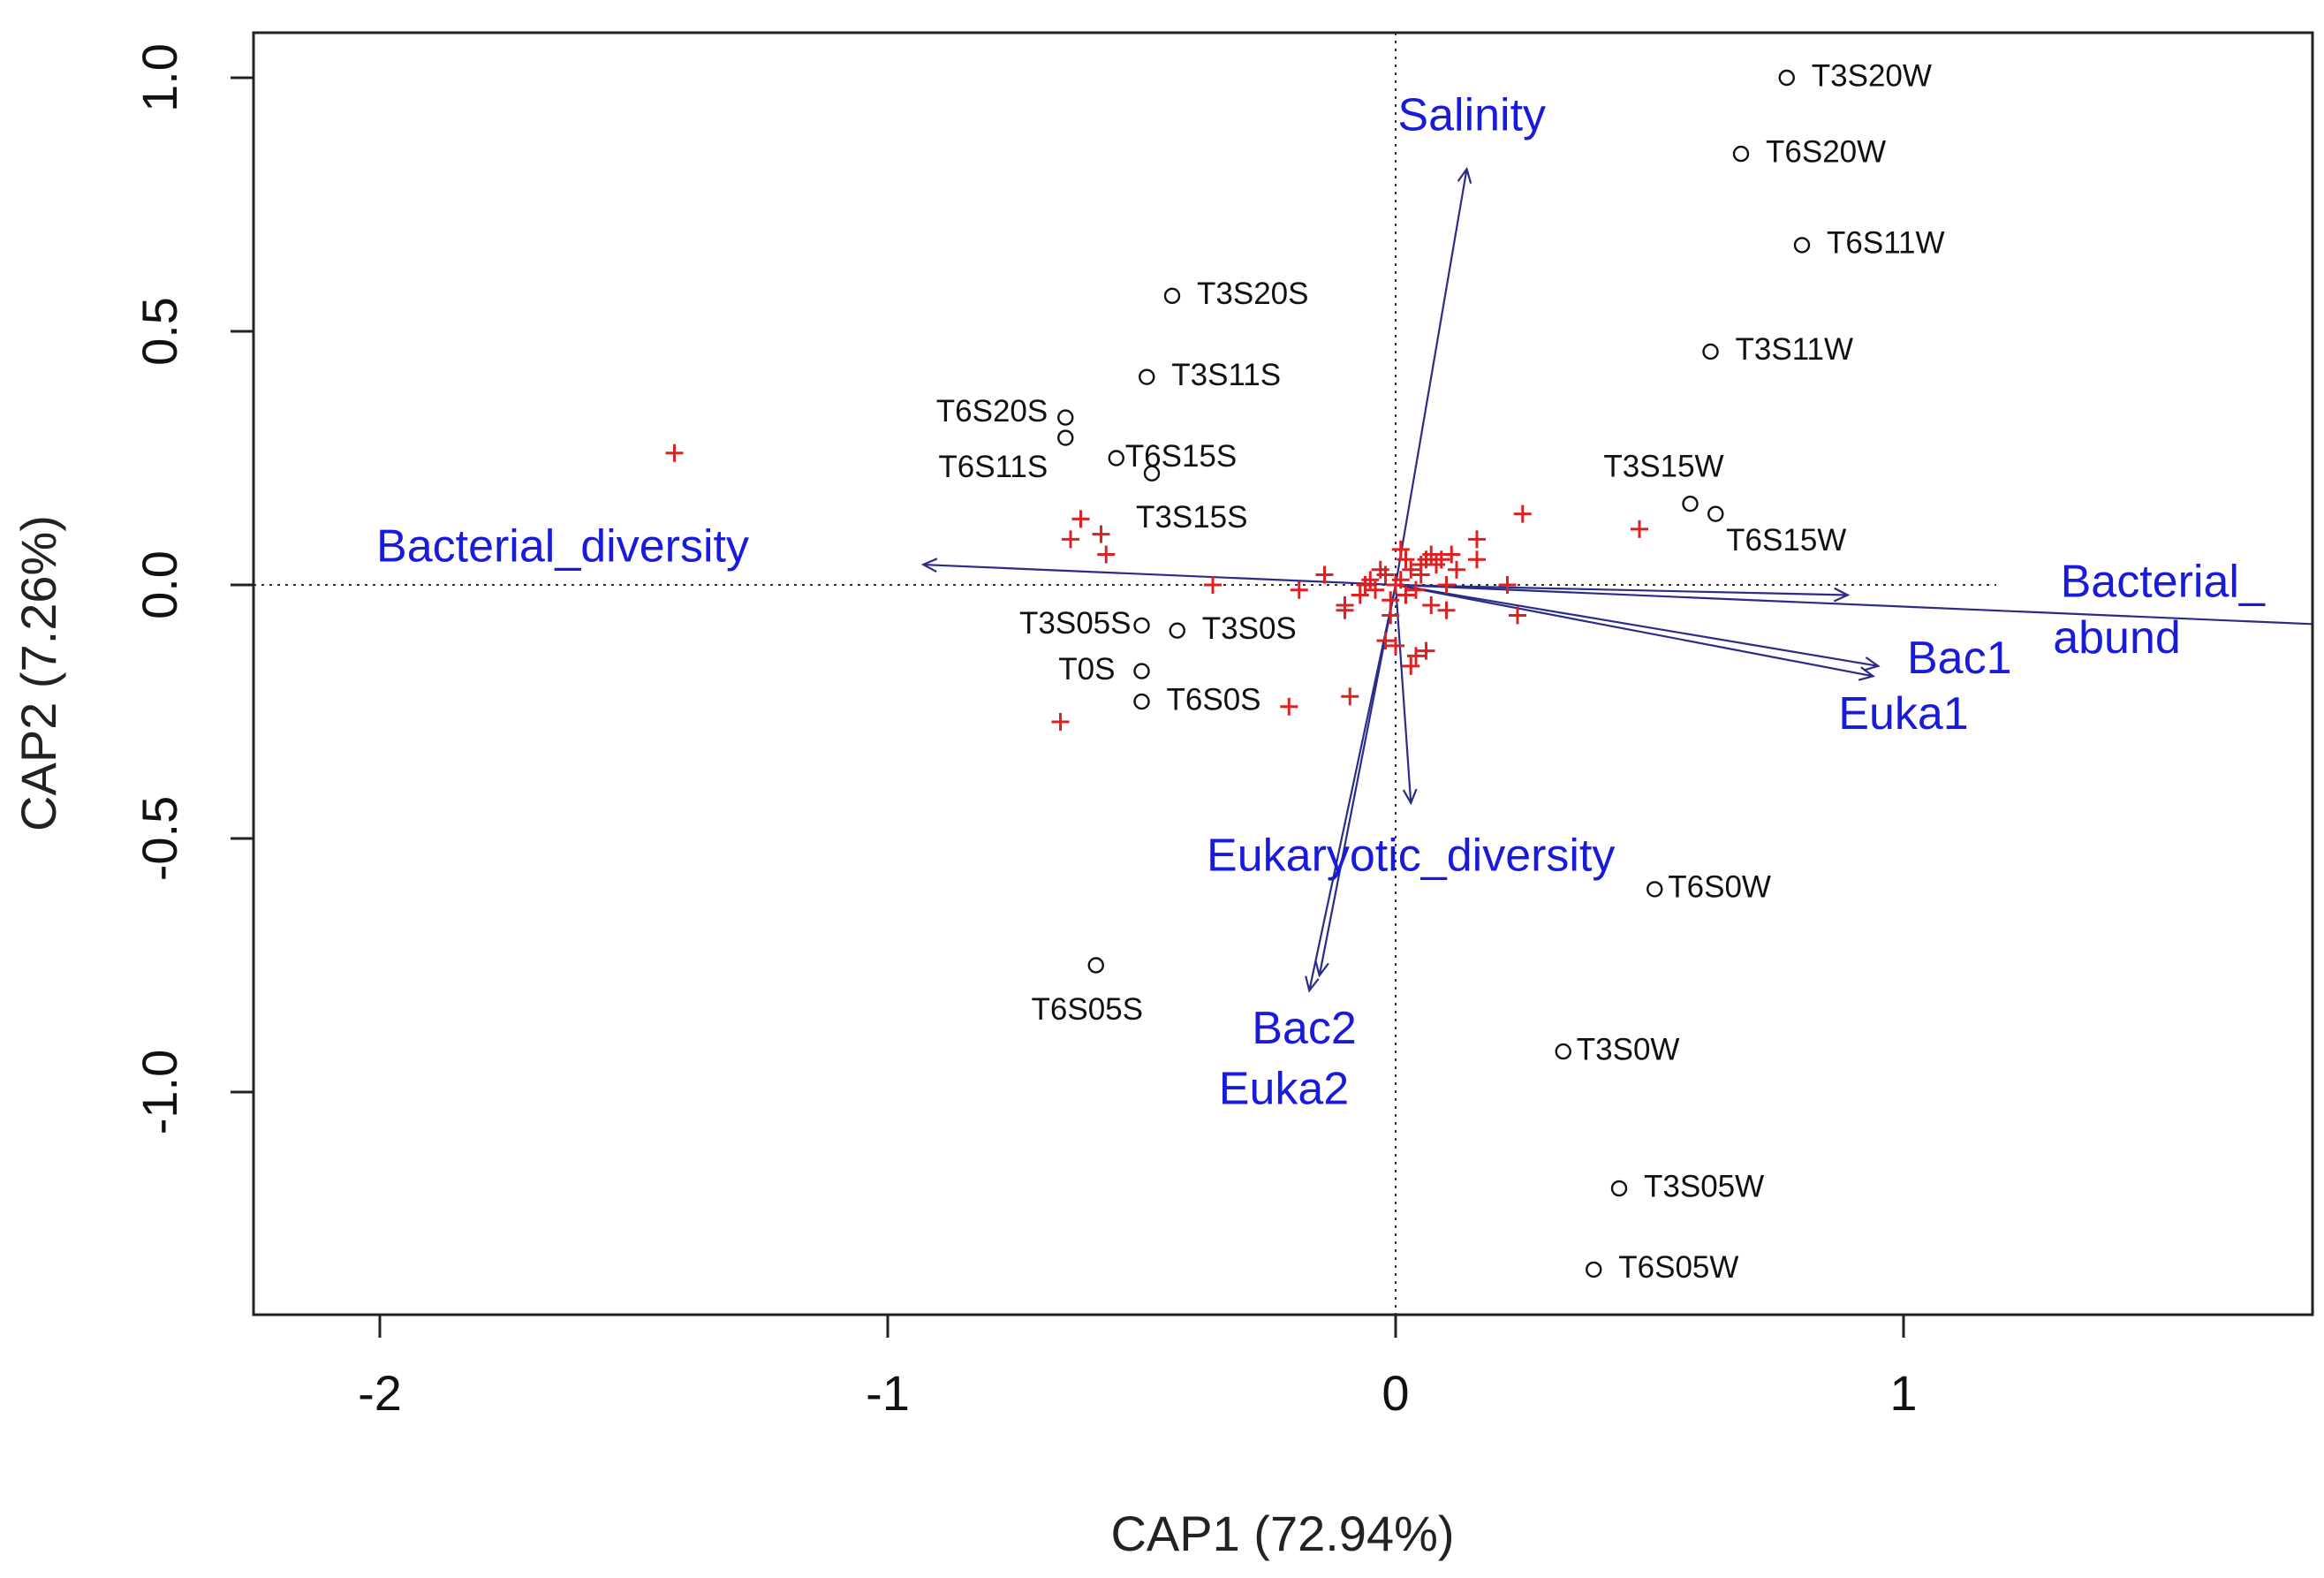  What do you see at coordinates (1903, 1393) in the screenshot?
I see `x-tick-label: 1` at bounding box center [1903, 1393].